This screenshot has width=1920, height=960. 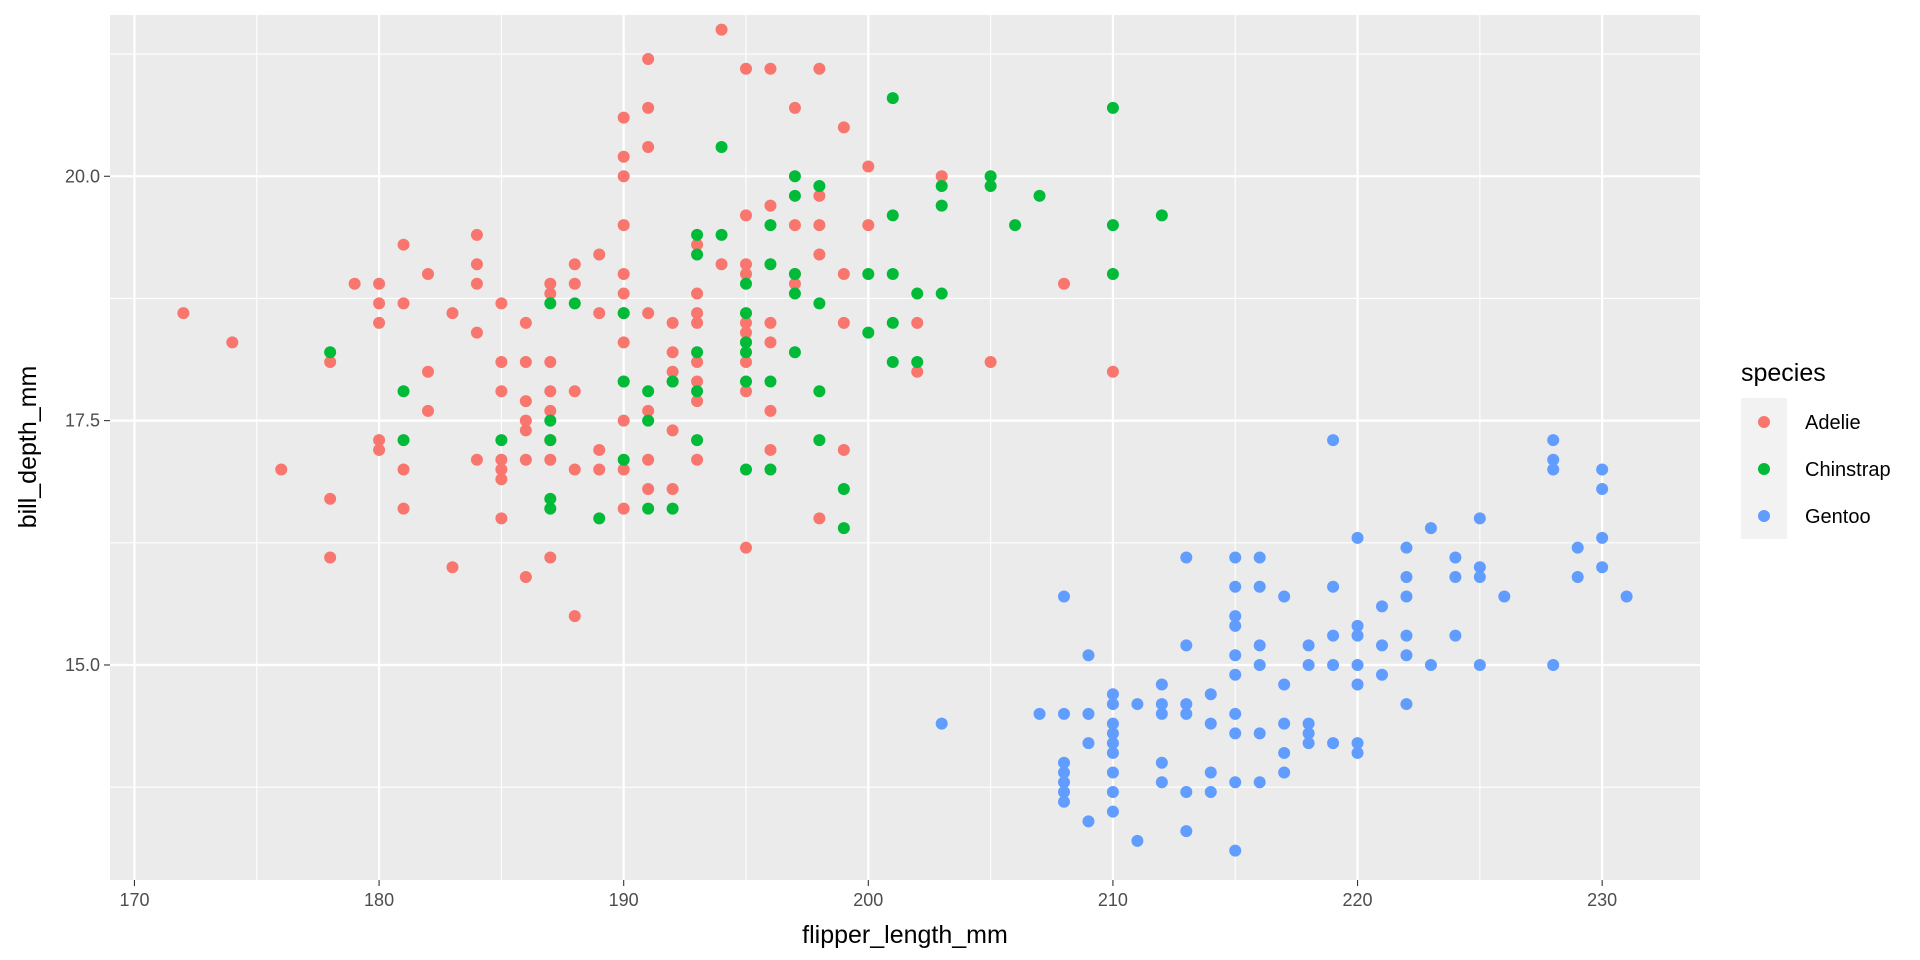 I want to click on x-tick-label: 200, so click(x=868, y=900).